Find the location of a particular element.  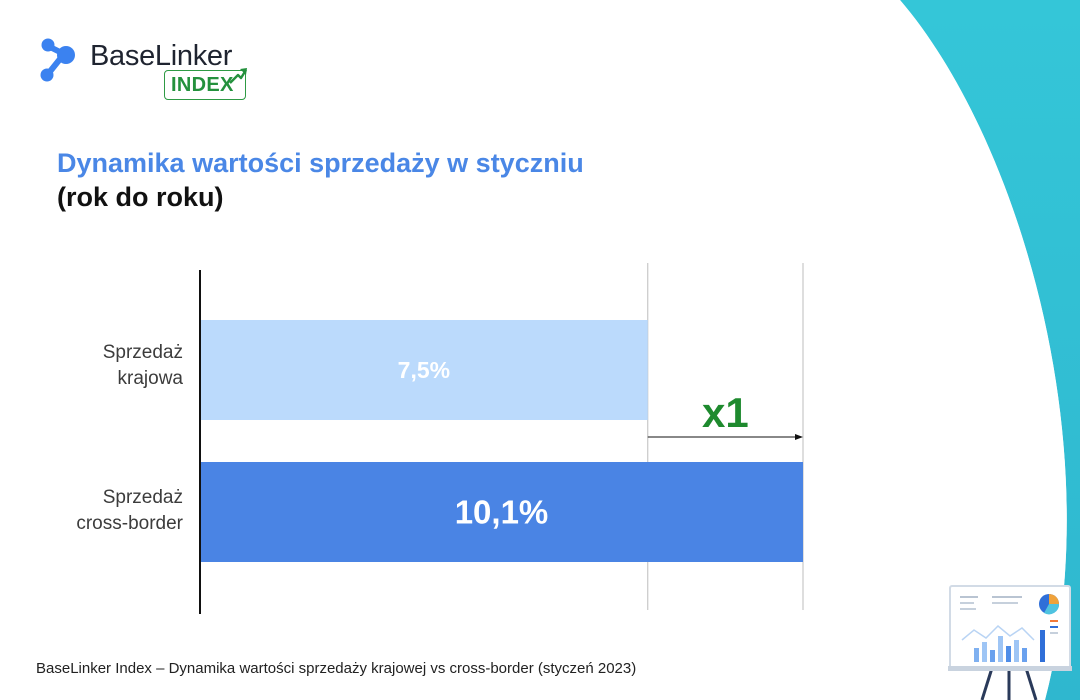

trend-arrow-icon is located at coordinates (238, 76).